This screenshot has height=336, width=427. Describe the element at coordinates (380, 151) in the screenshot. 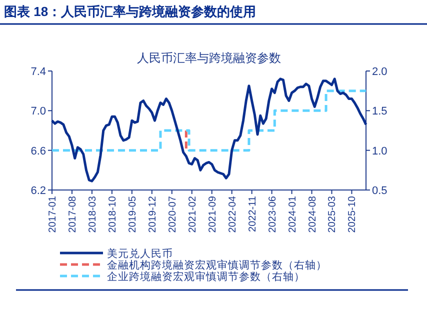

I see `y2-tick-label: 1.0` at that location.